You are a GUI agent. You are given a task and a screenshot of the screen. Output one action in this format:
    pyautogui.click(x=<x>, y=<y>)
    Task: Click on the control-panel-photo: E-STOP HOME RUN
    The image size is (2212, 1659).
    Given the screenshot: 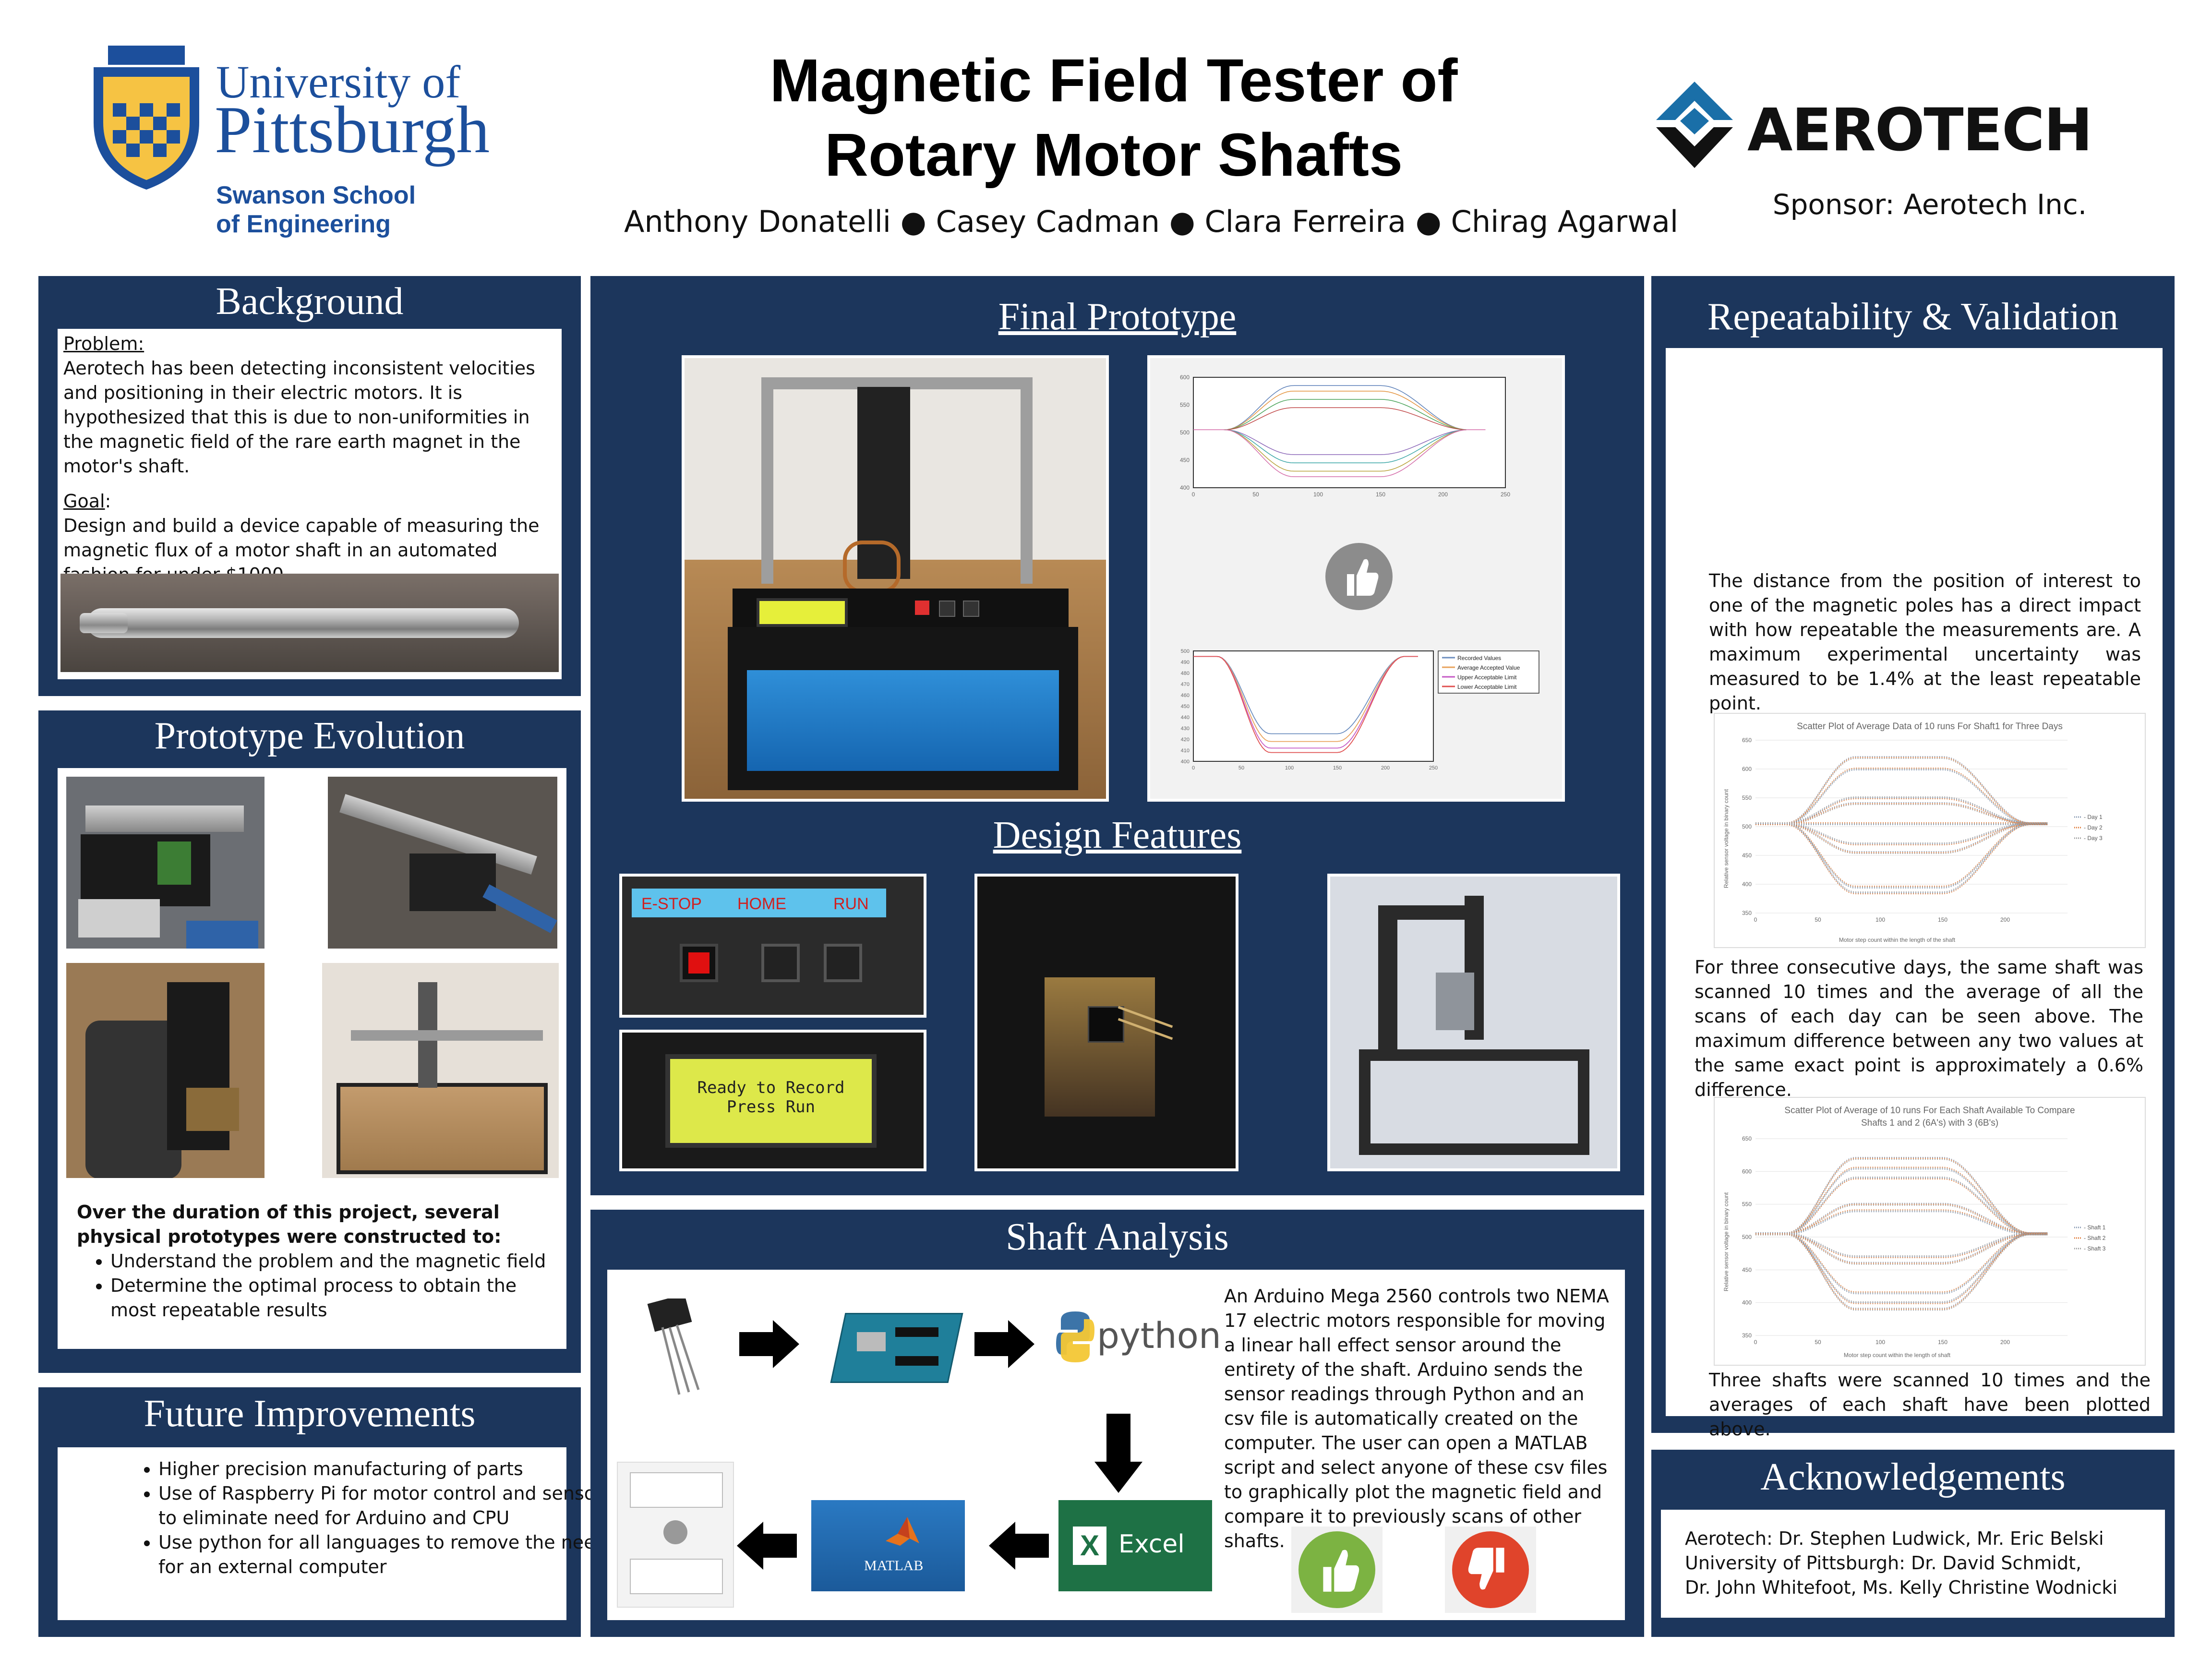 What is the action you would take?
    pyautogui.click(x=772, y=946)
    